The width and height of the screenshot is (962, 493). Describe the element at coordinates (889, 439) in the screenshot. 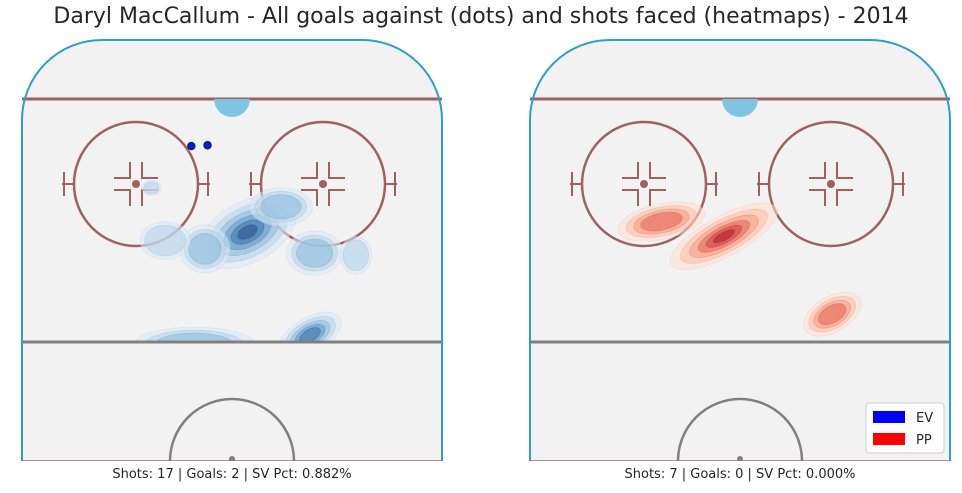

I see `legend-swatch-pp` at that location.